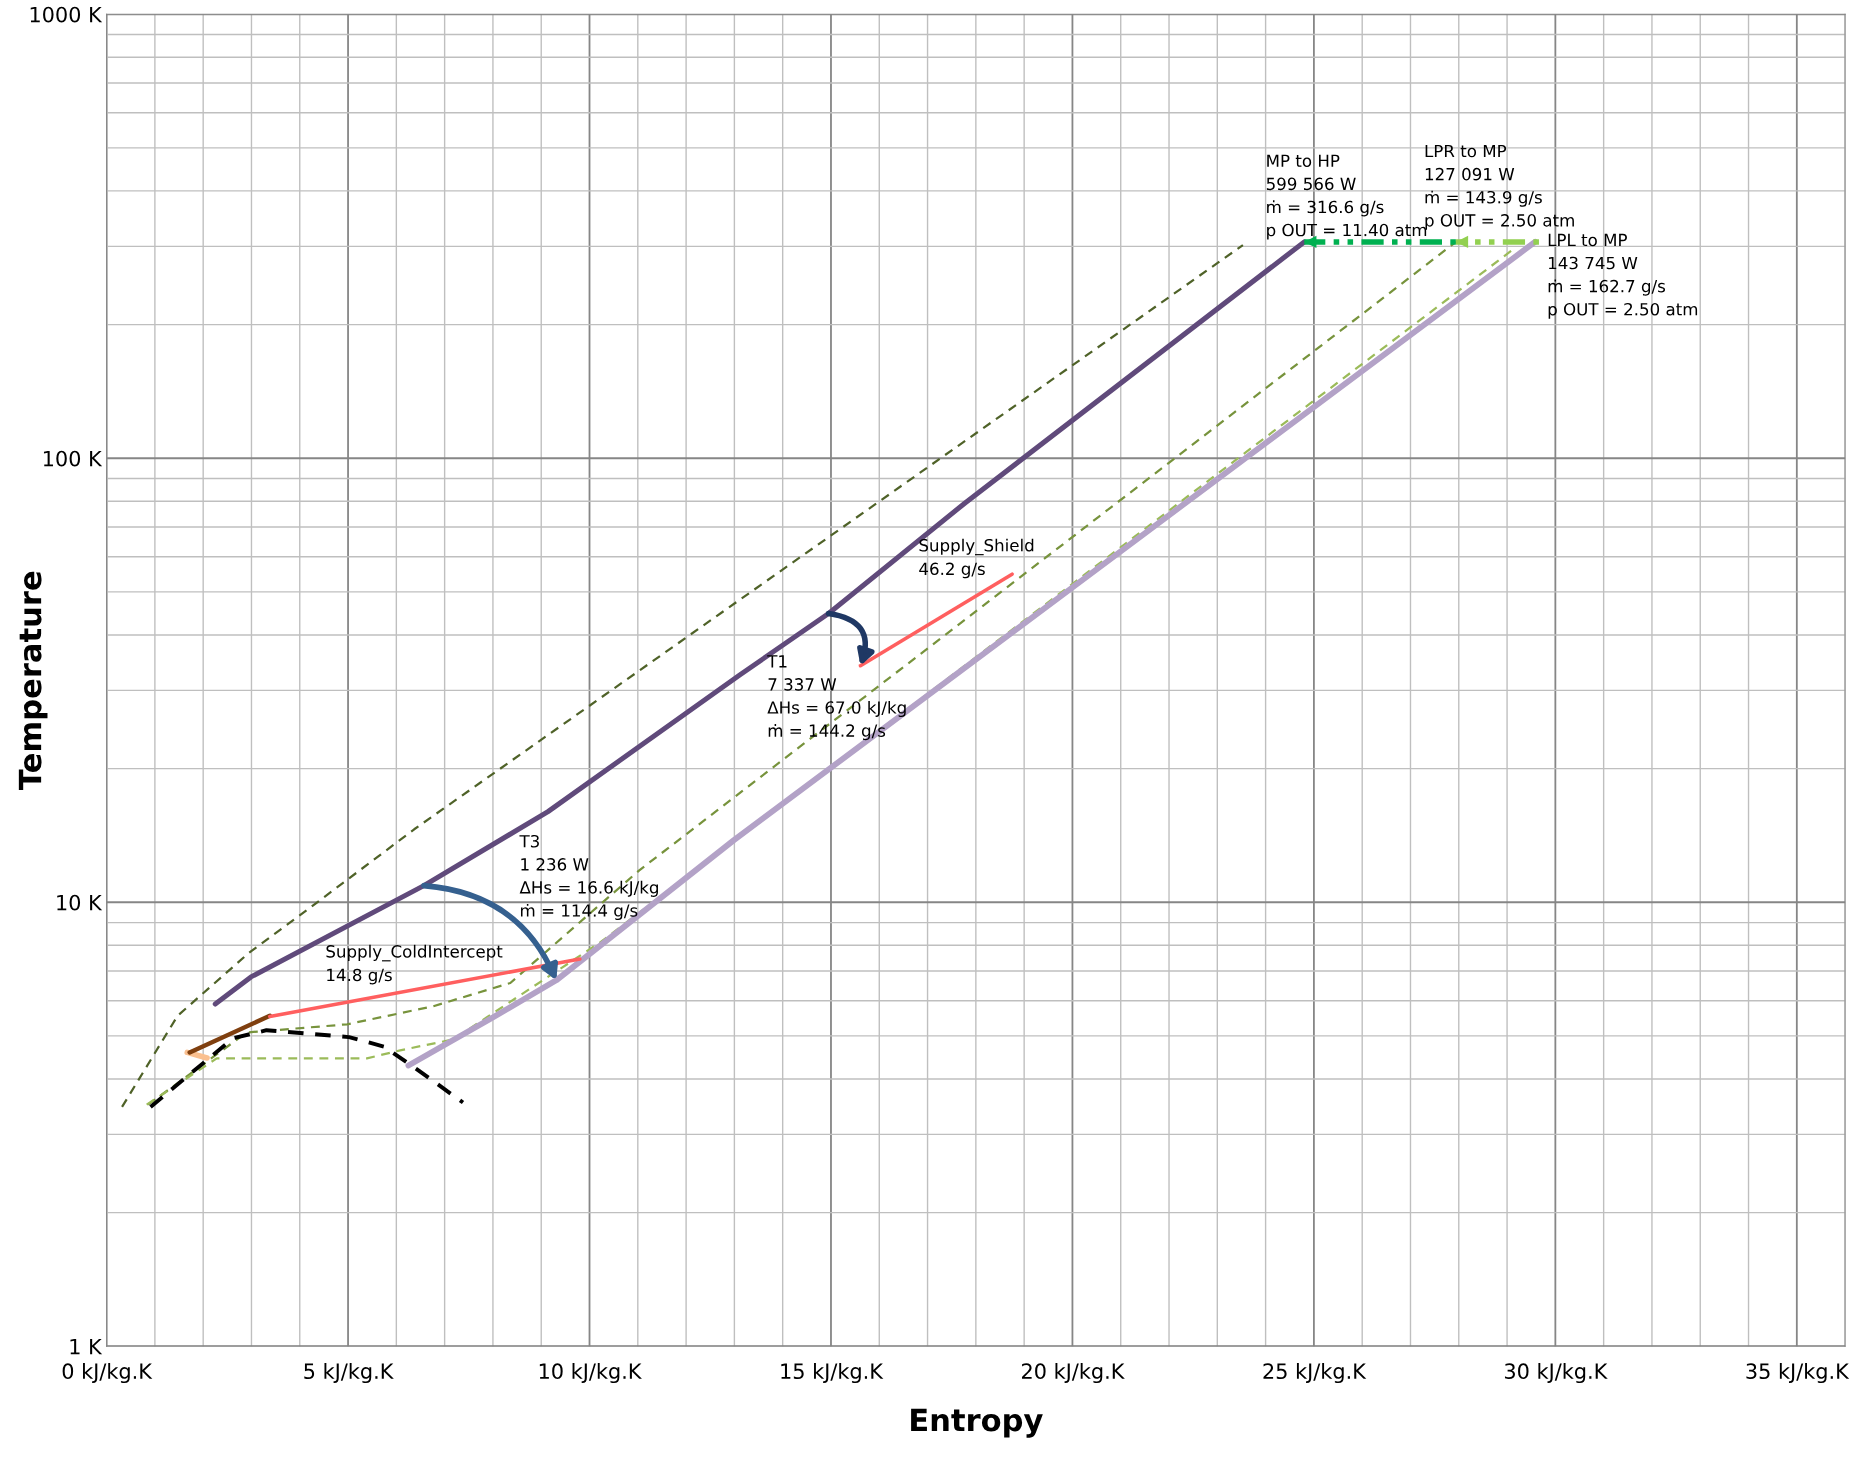  I want to click on x-tick-label: 10 kJ/kg.K, so click(590, 1373).